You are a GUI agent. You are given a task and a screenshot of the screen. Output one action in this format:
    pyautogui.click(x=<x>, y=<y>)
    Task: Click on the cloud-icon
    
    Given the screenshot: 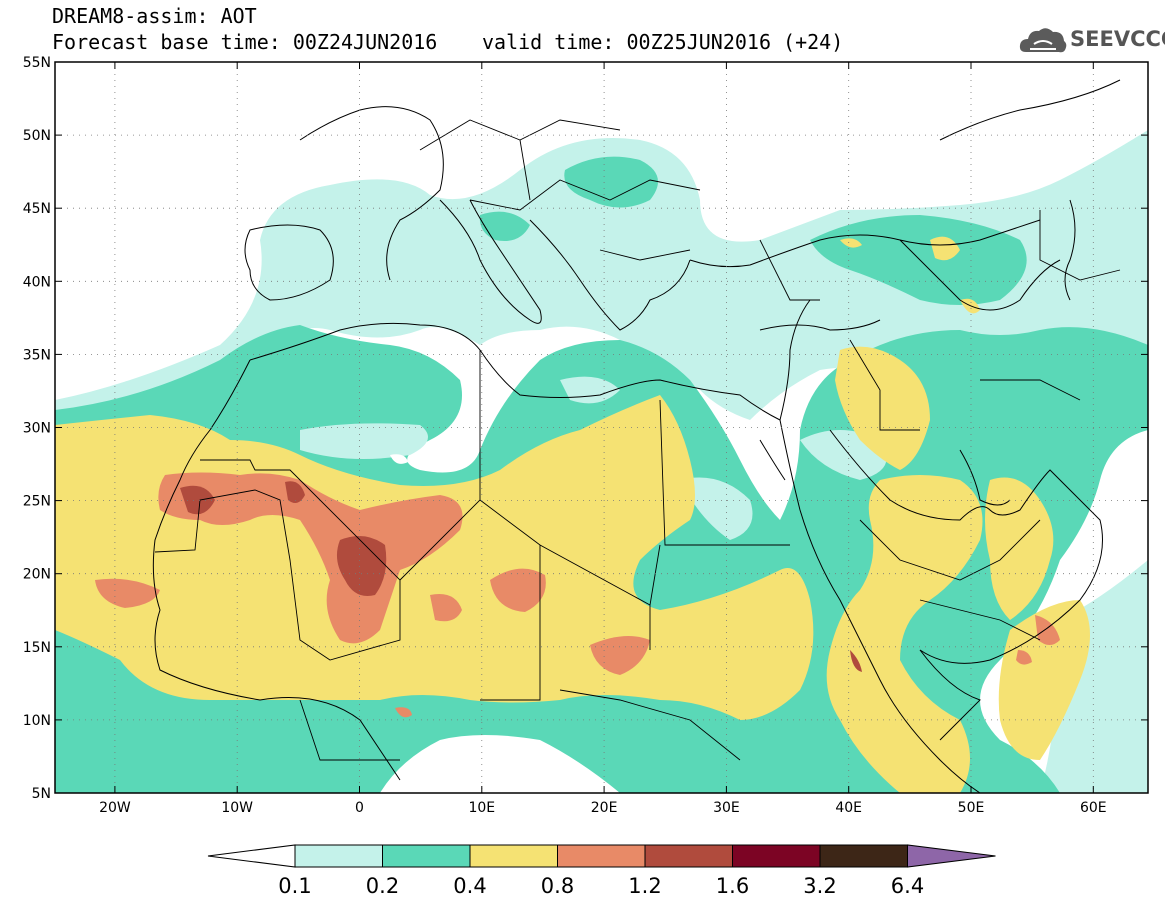 What is the action you would take?
    pyautogui.click(x=1043, y=40)
    